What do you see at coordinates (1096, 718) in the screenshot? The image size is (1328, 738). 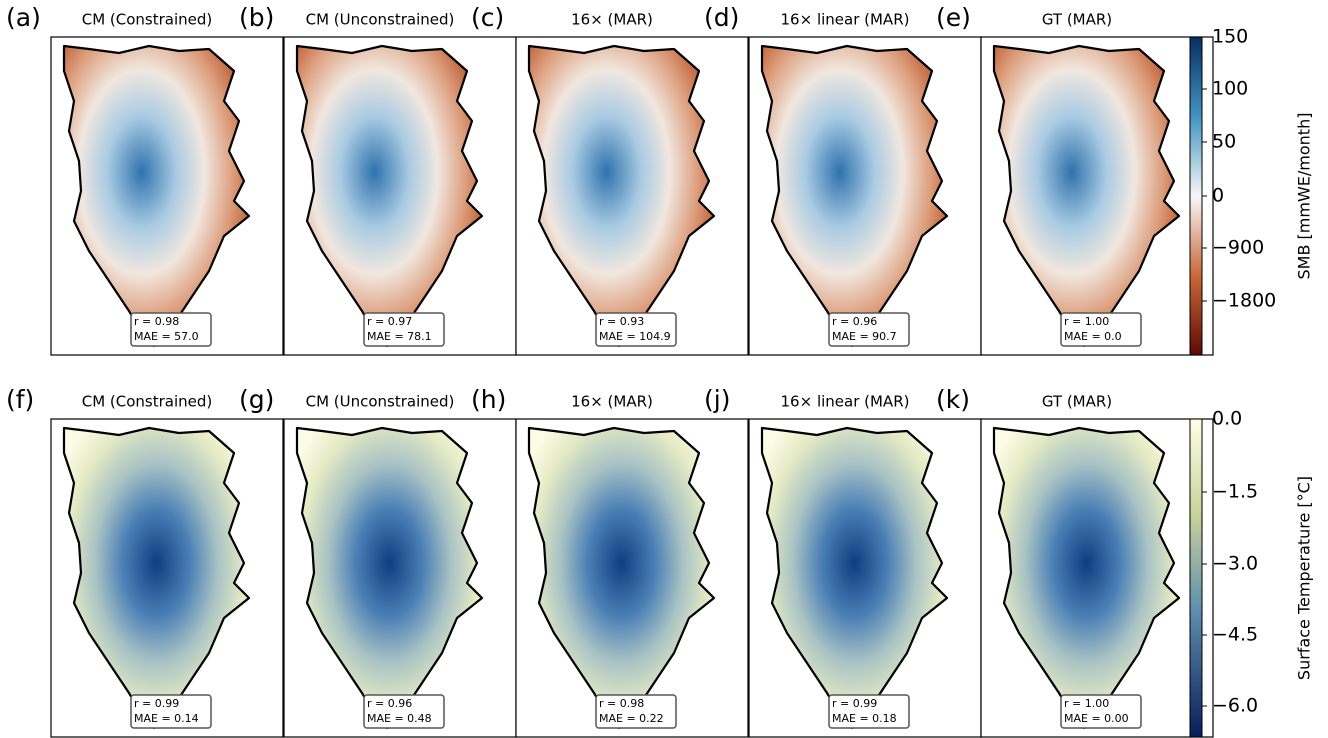 I see `stat-mae: MAE = 0.00` at bounding box center [1096, 718].